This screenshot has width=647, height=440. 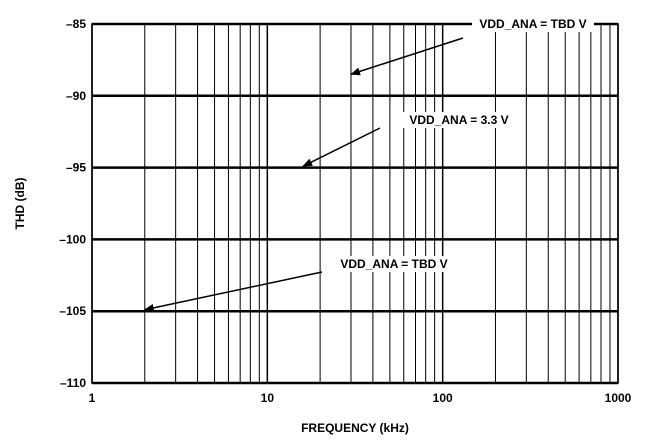 I want to click on x-tick-label: 1000, so click(x=618, y=398).